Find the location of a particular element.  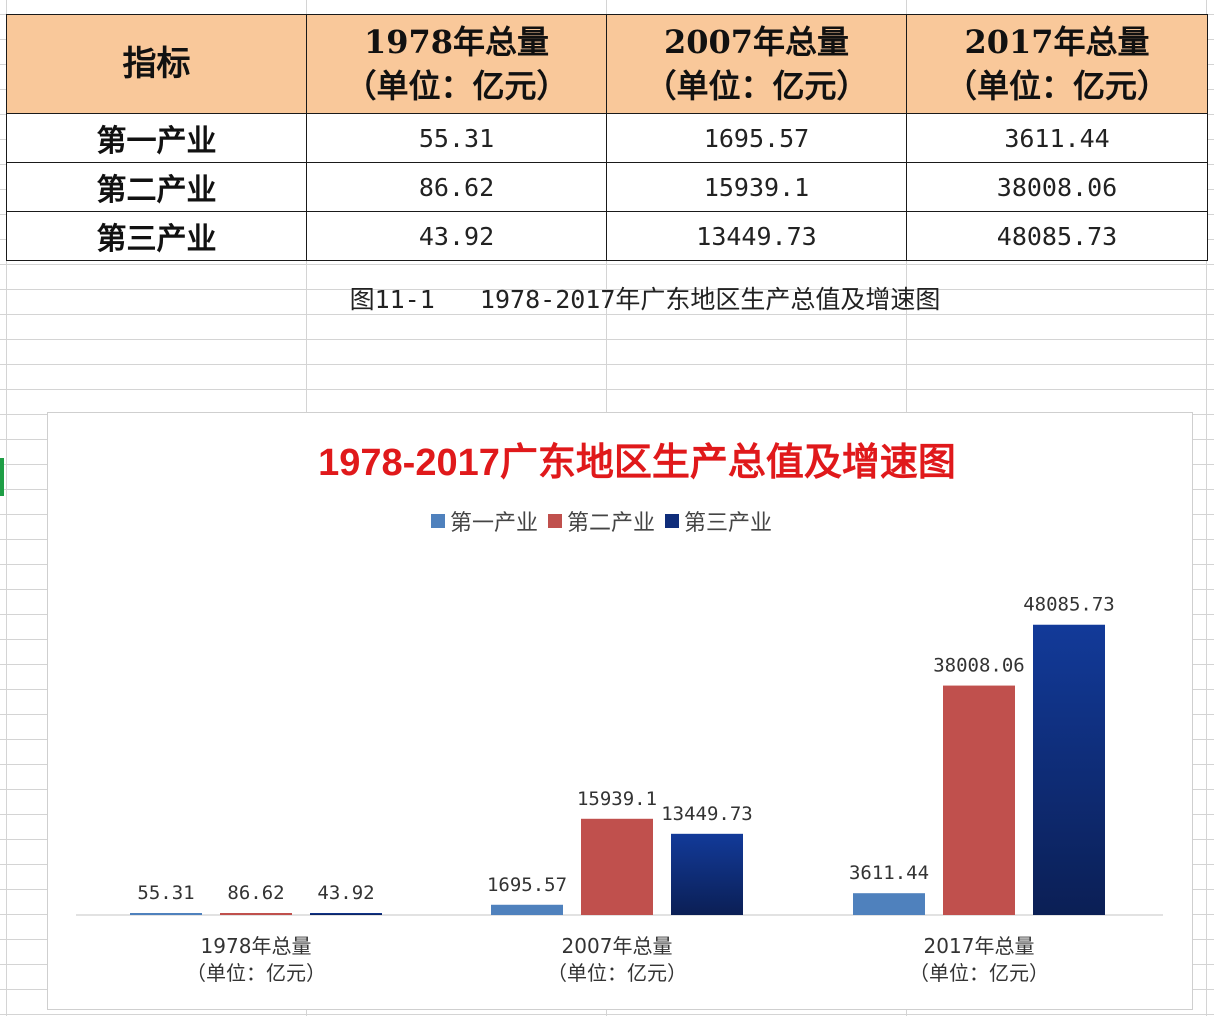

data-label: 86.62 is located at coordinates (255, 893).